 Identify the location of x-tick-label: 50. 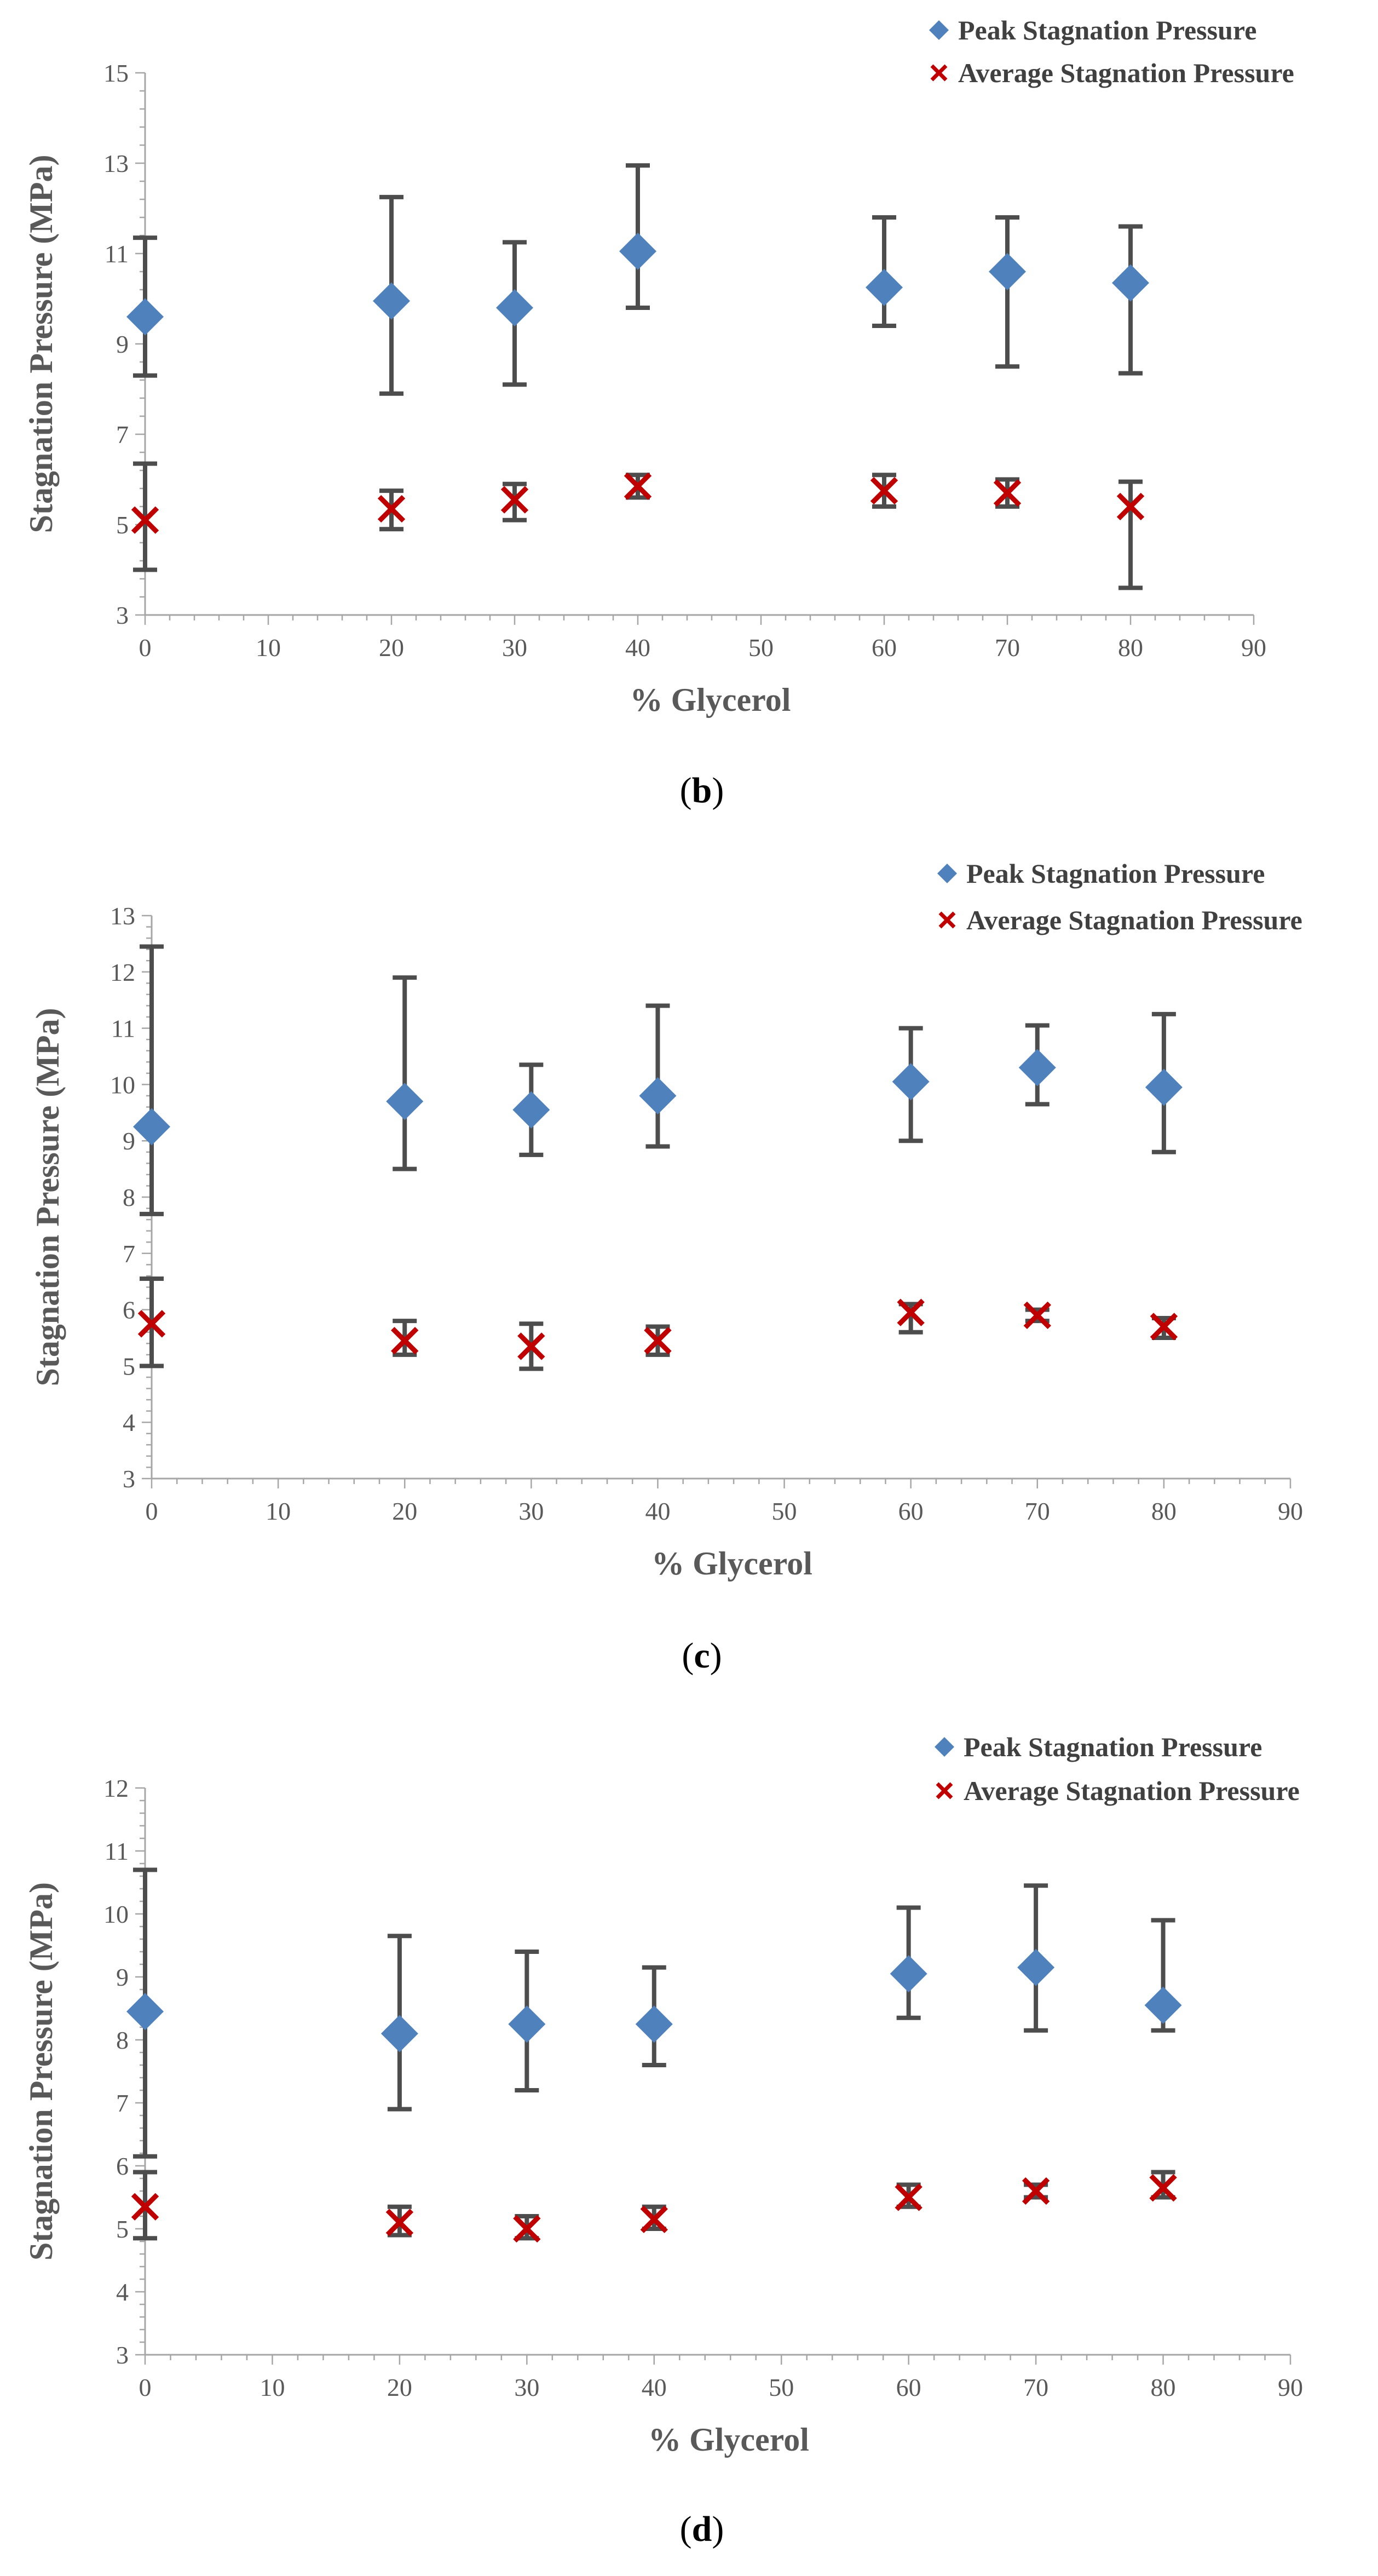
(761, 648).